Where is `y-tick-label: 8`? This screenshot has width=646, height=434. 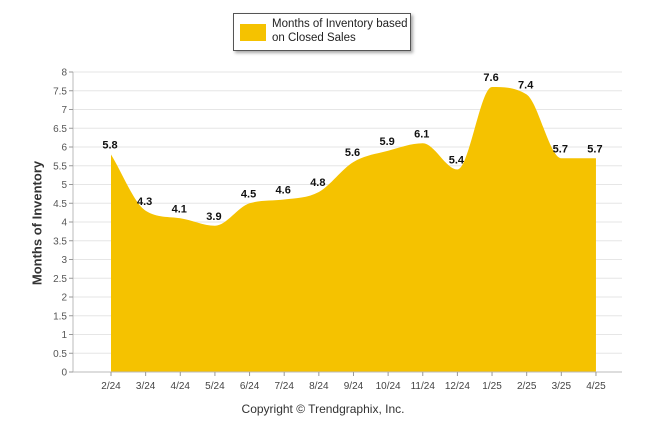
y-tick-label: 8 is located at coordinates (64, 73).